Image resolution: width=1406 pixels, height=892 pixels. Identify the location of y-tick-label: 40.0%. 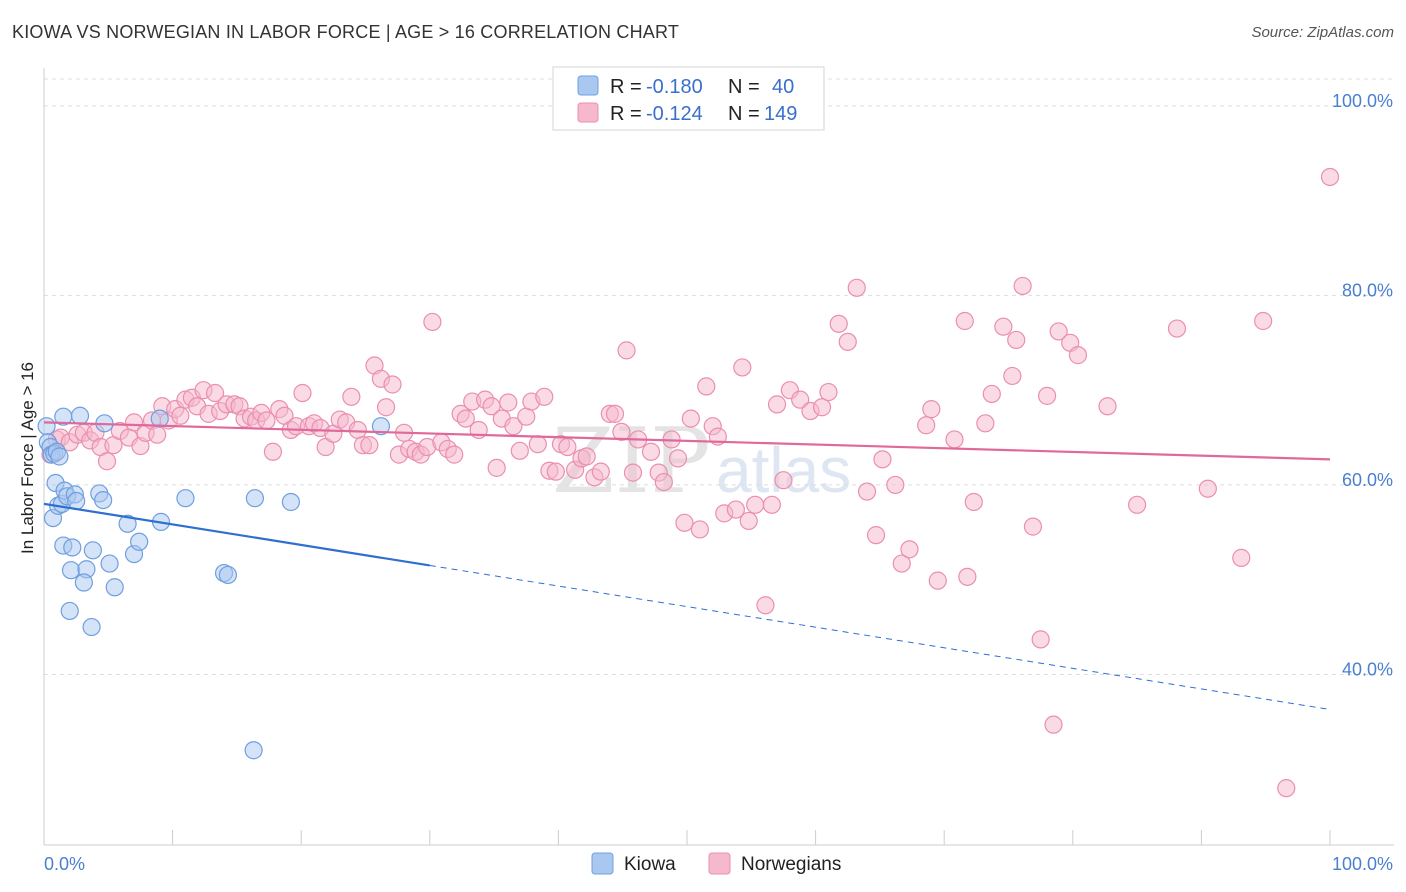
(1367, 669).